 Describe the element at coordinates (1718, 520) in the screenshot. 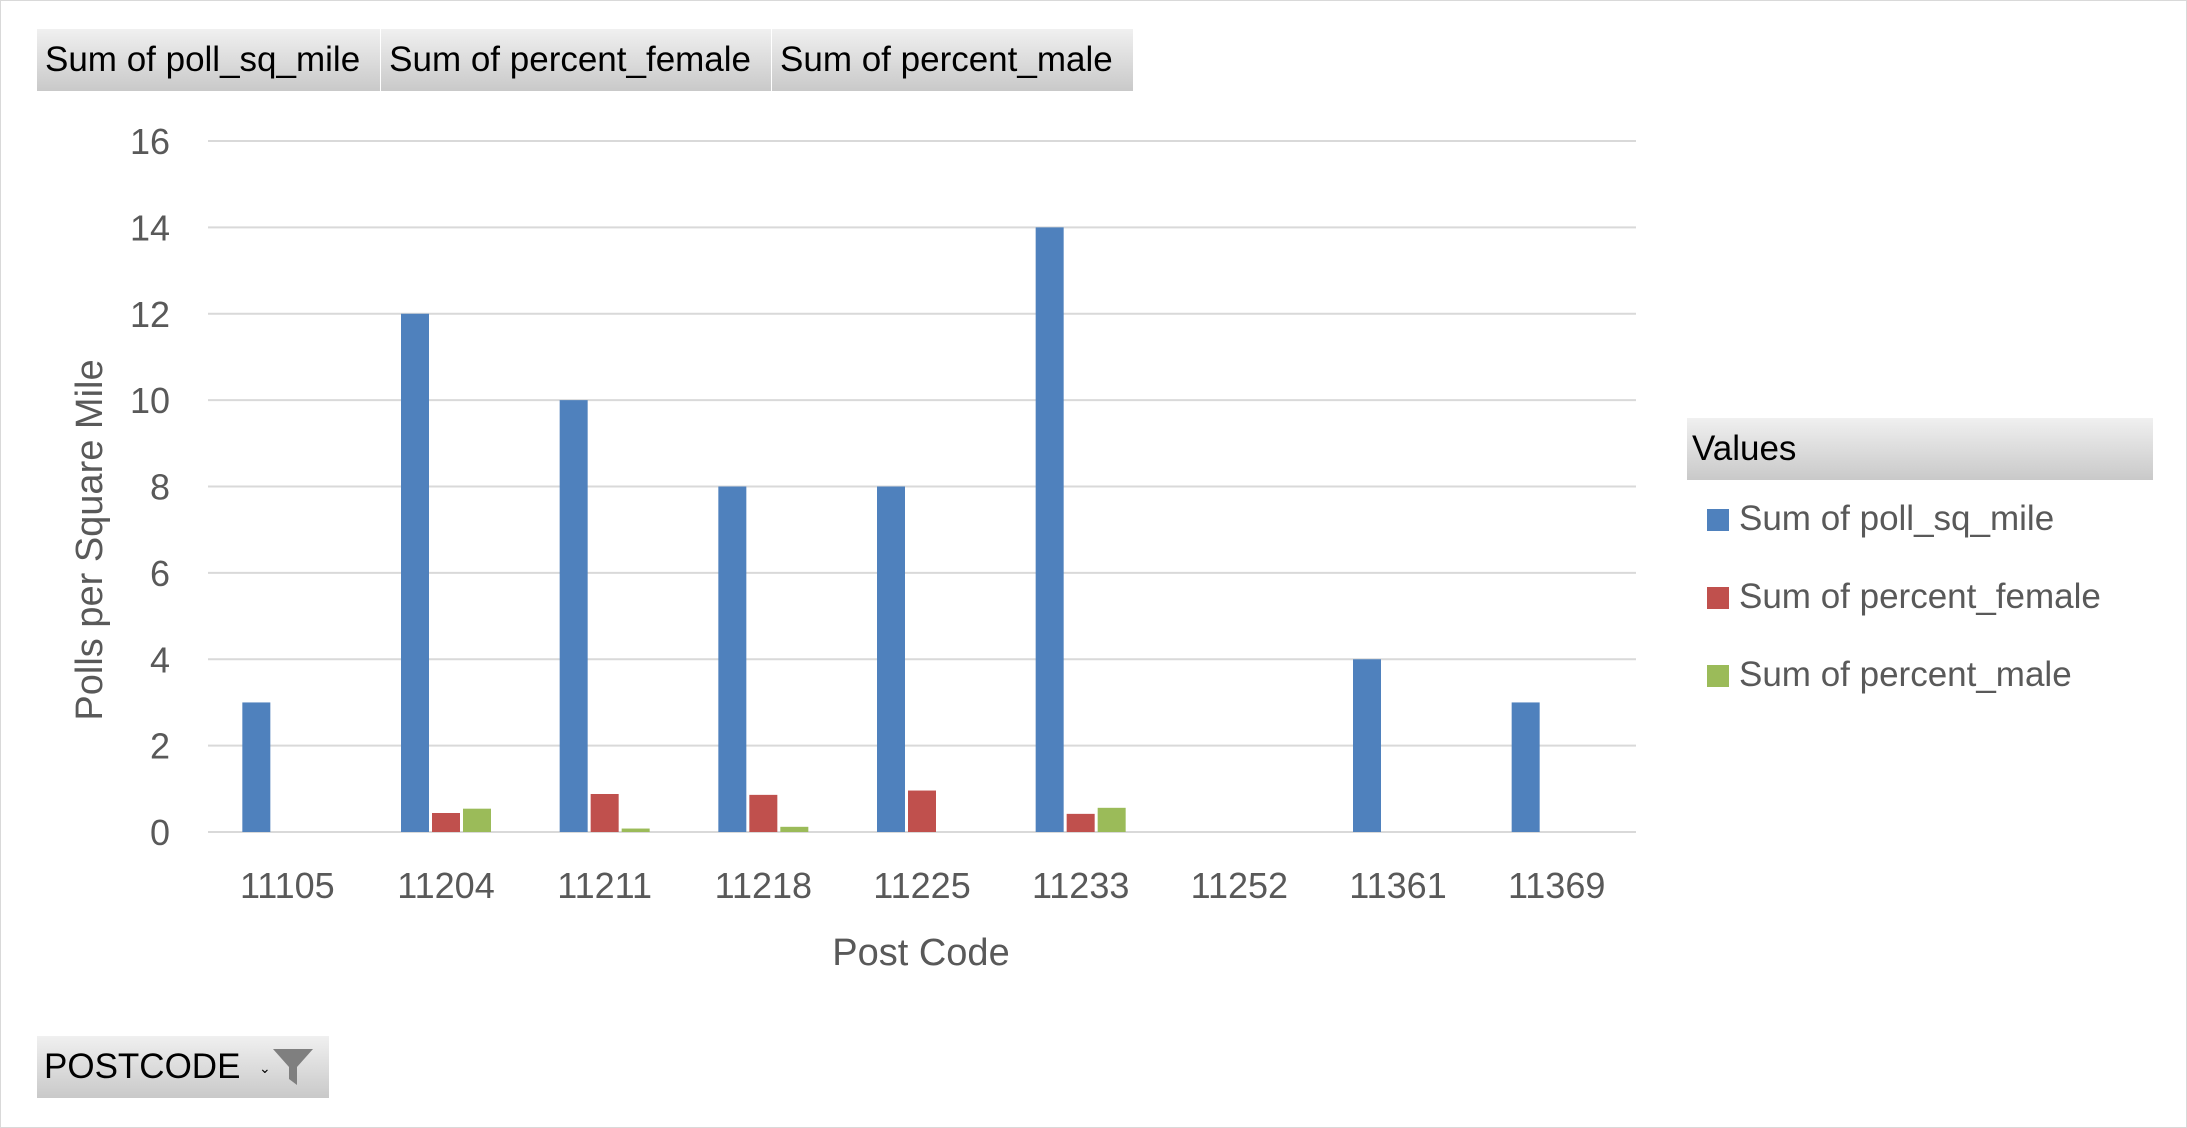

I see `legend-swatch-blue` at that location.